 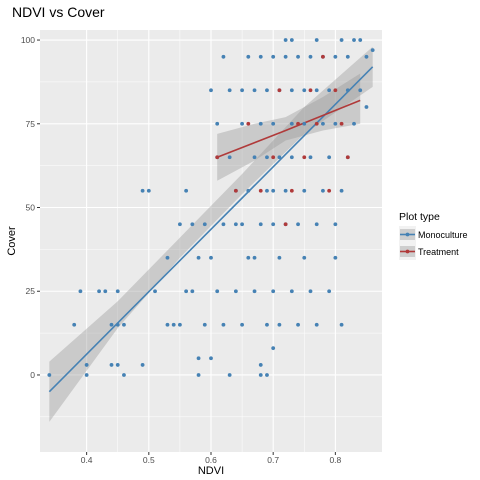 What do you see at coordinates (149, 460) in the screenshot?
I see `x-tick-label: 0.5` at bounding box center [149, 460].